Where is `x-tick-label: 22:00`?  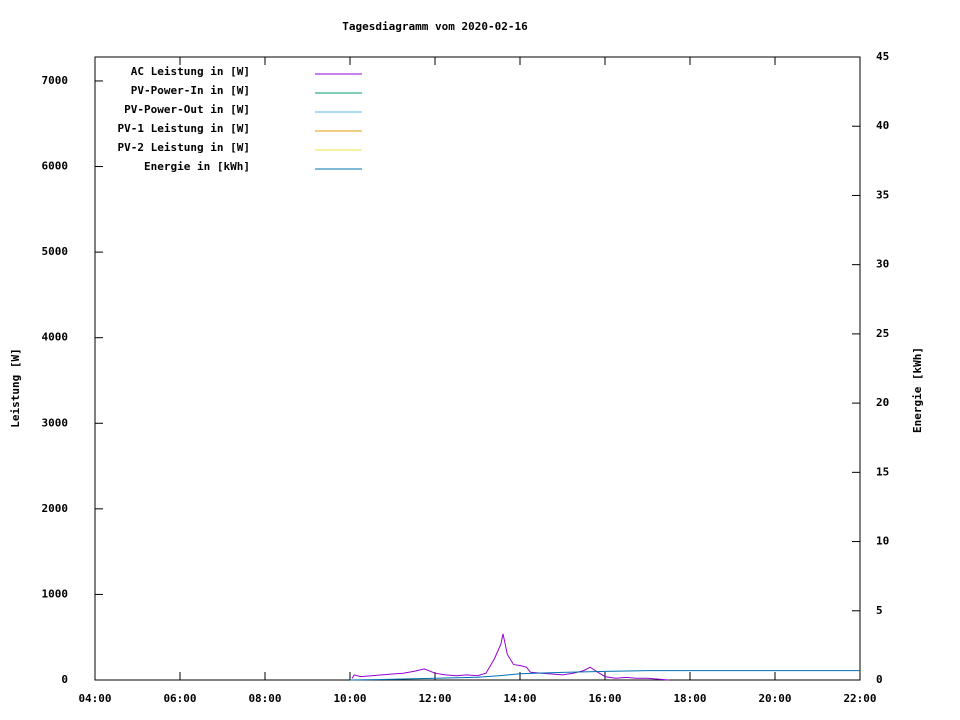
x-tick-label: 22:00 is located at coordinates (859, 698).